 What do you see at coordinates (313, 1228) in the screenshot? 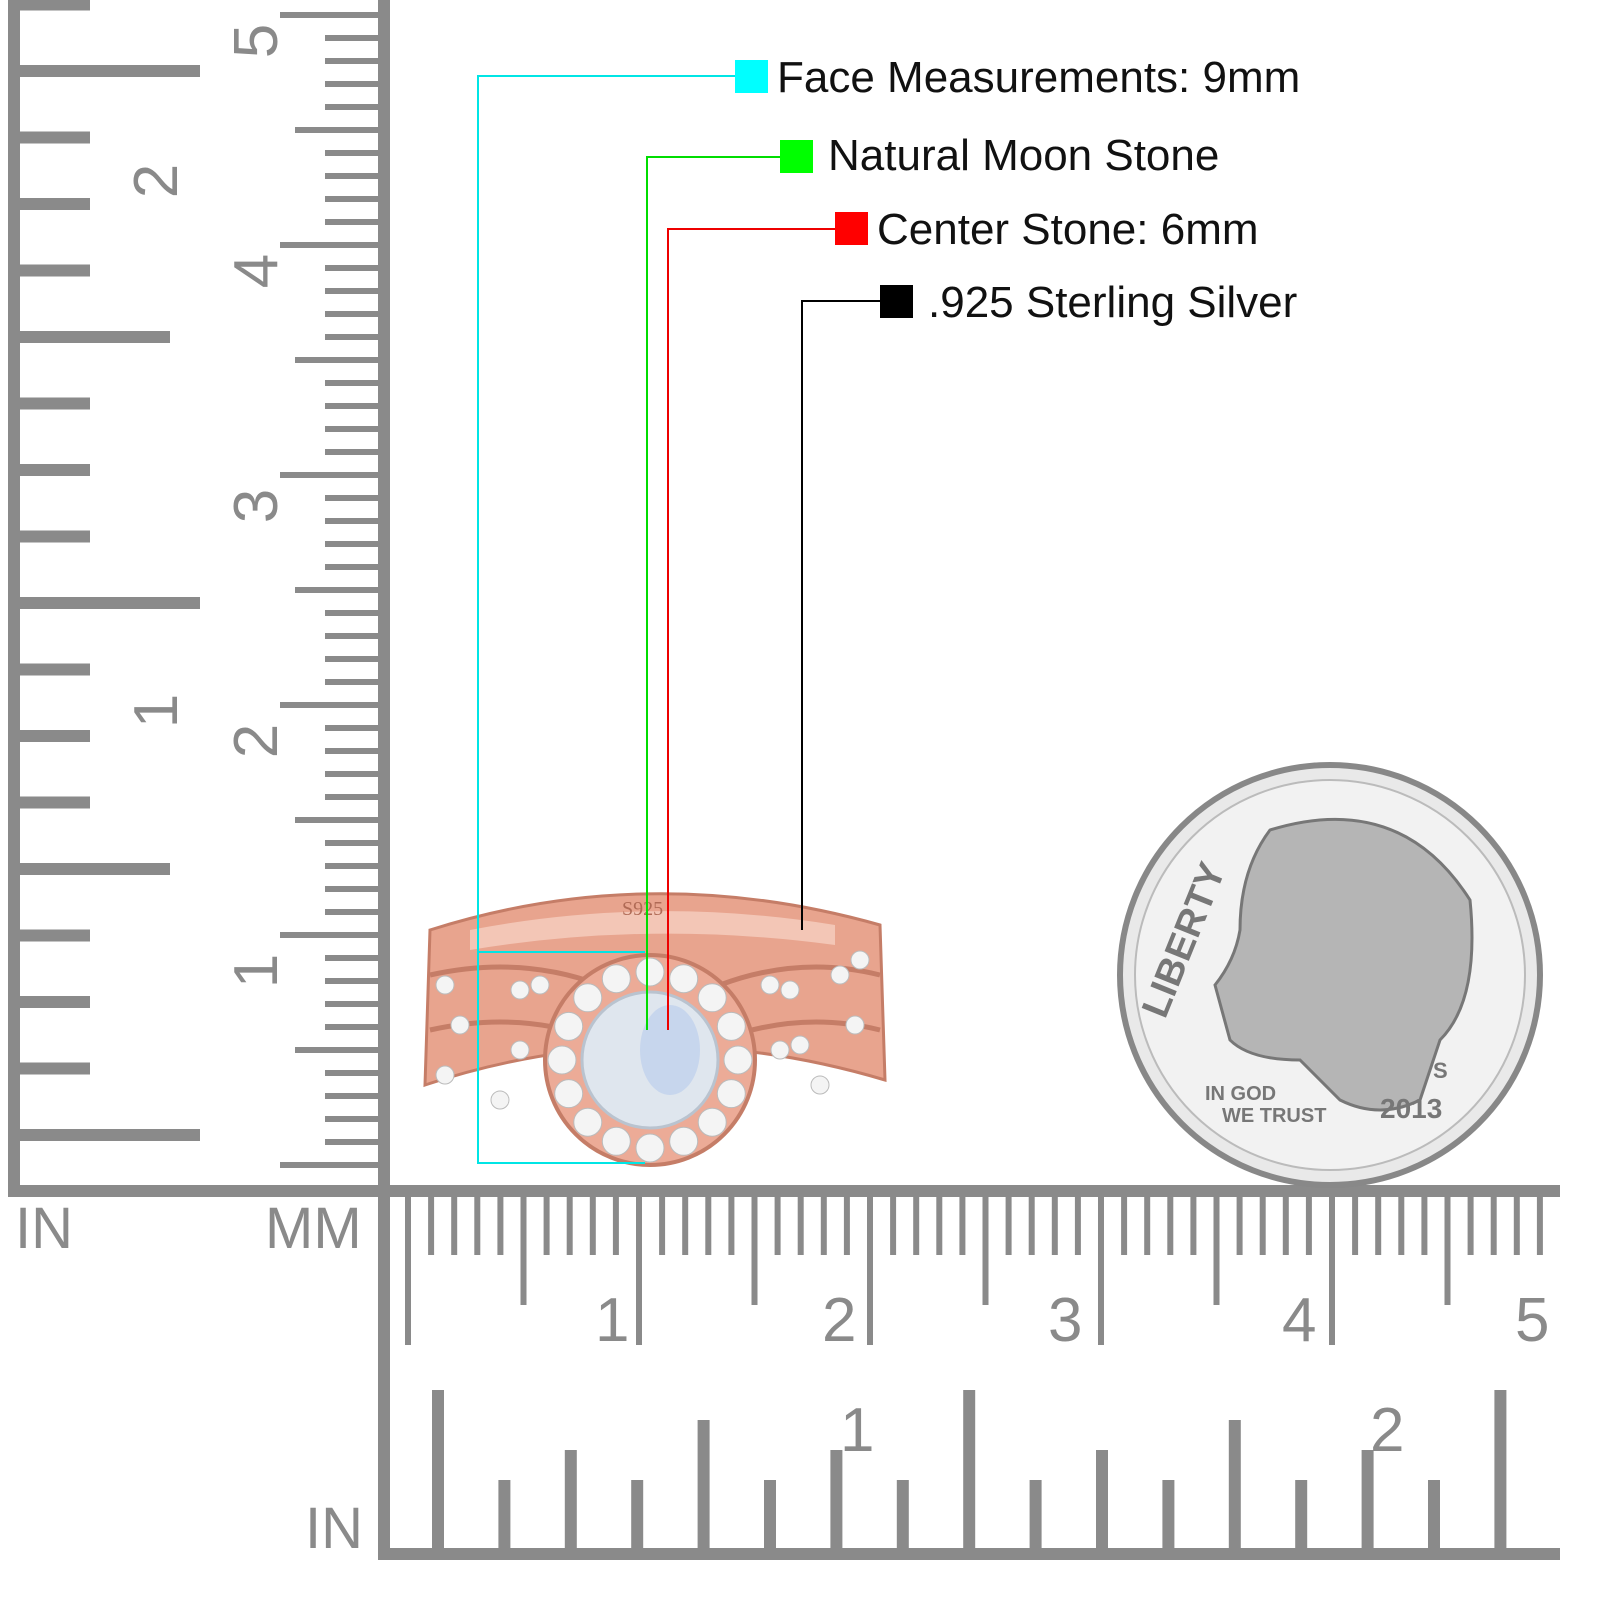
I see `vertical-mm-label: MM` at bounding box center [313, 1228].